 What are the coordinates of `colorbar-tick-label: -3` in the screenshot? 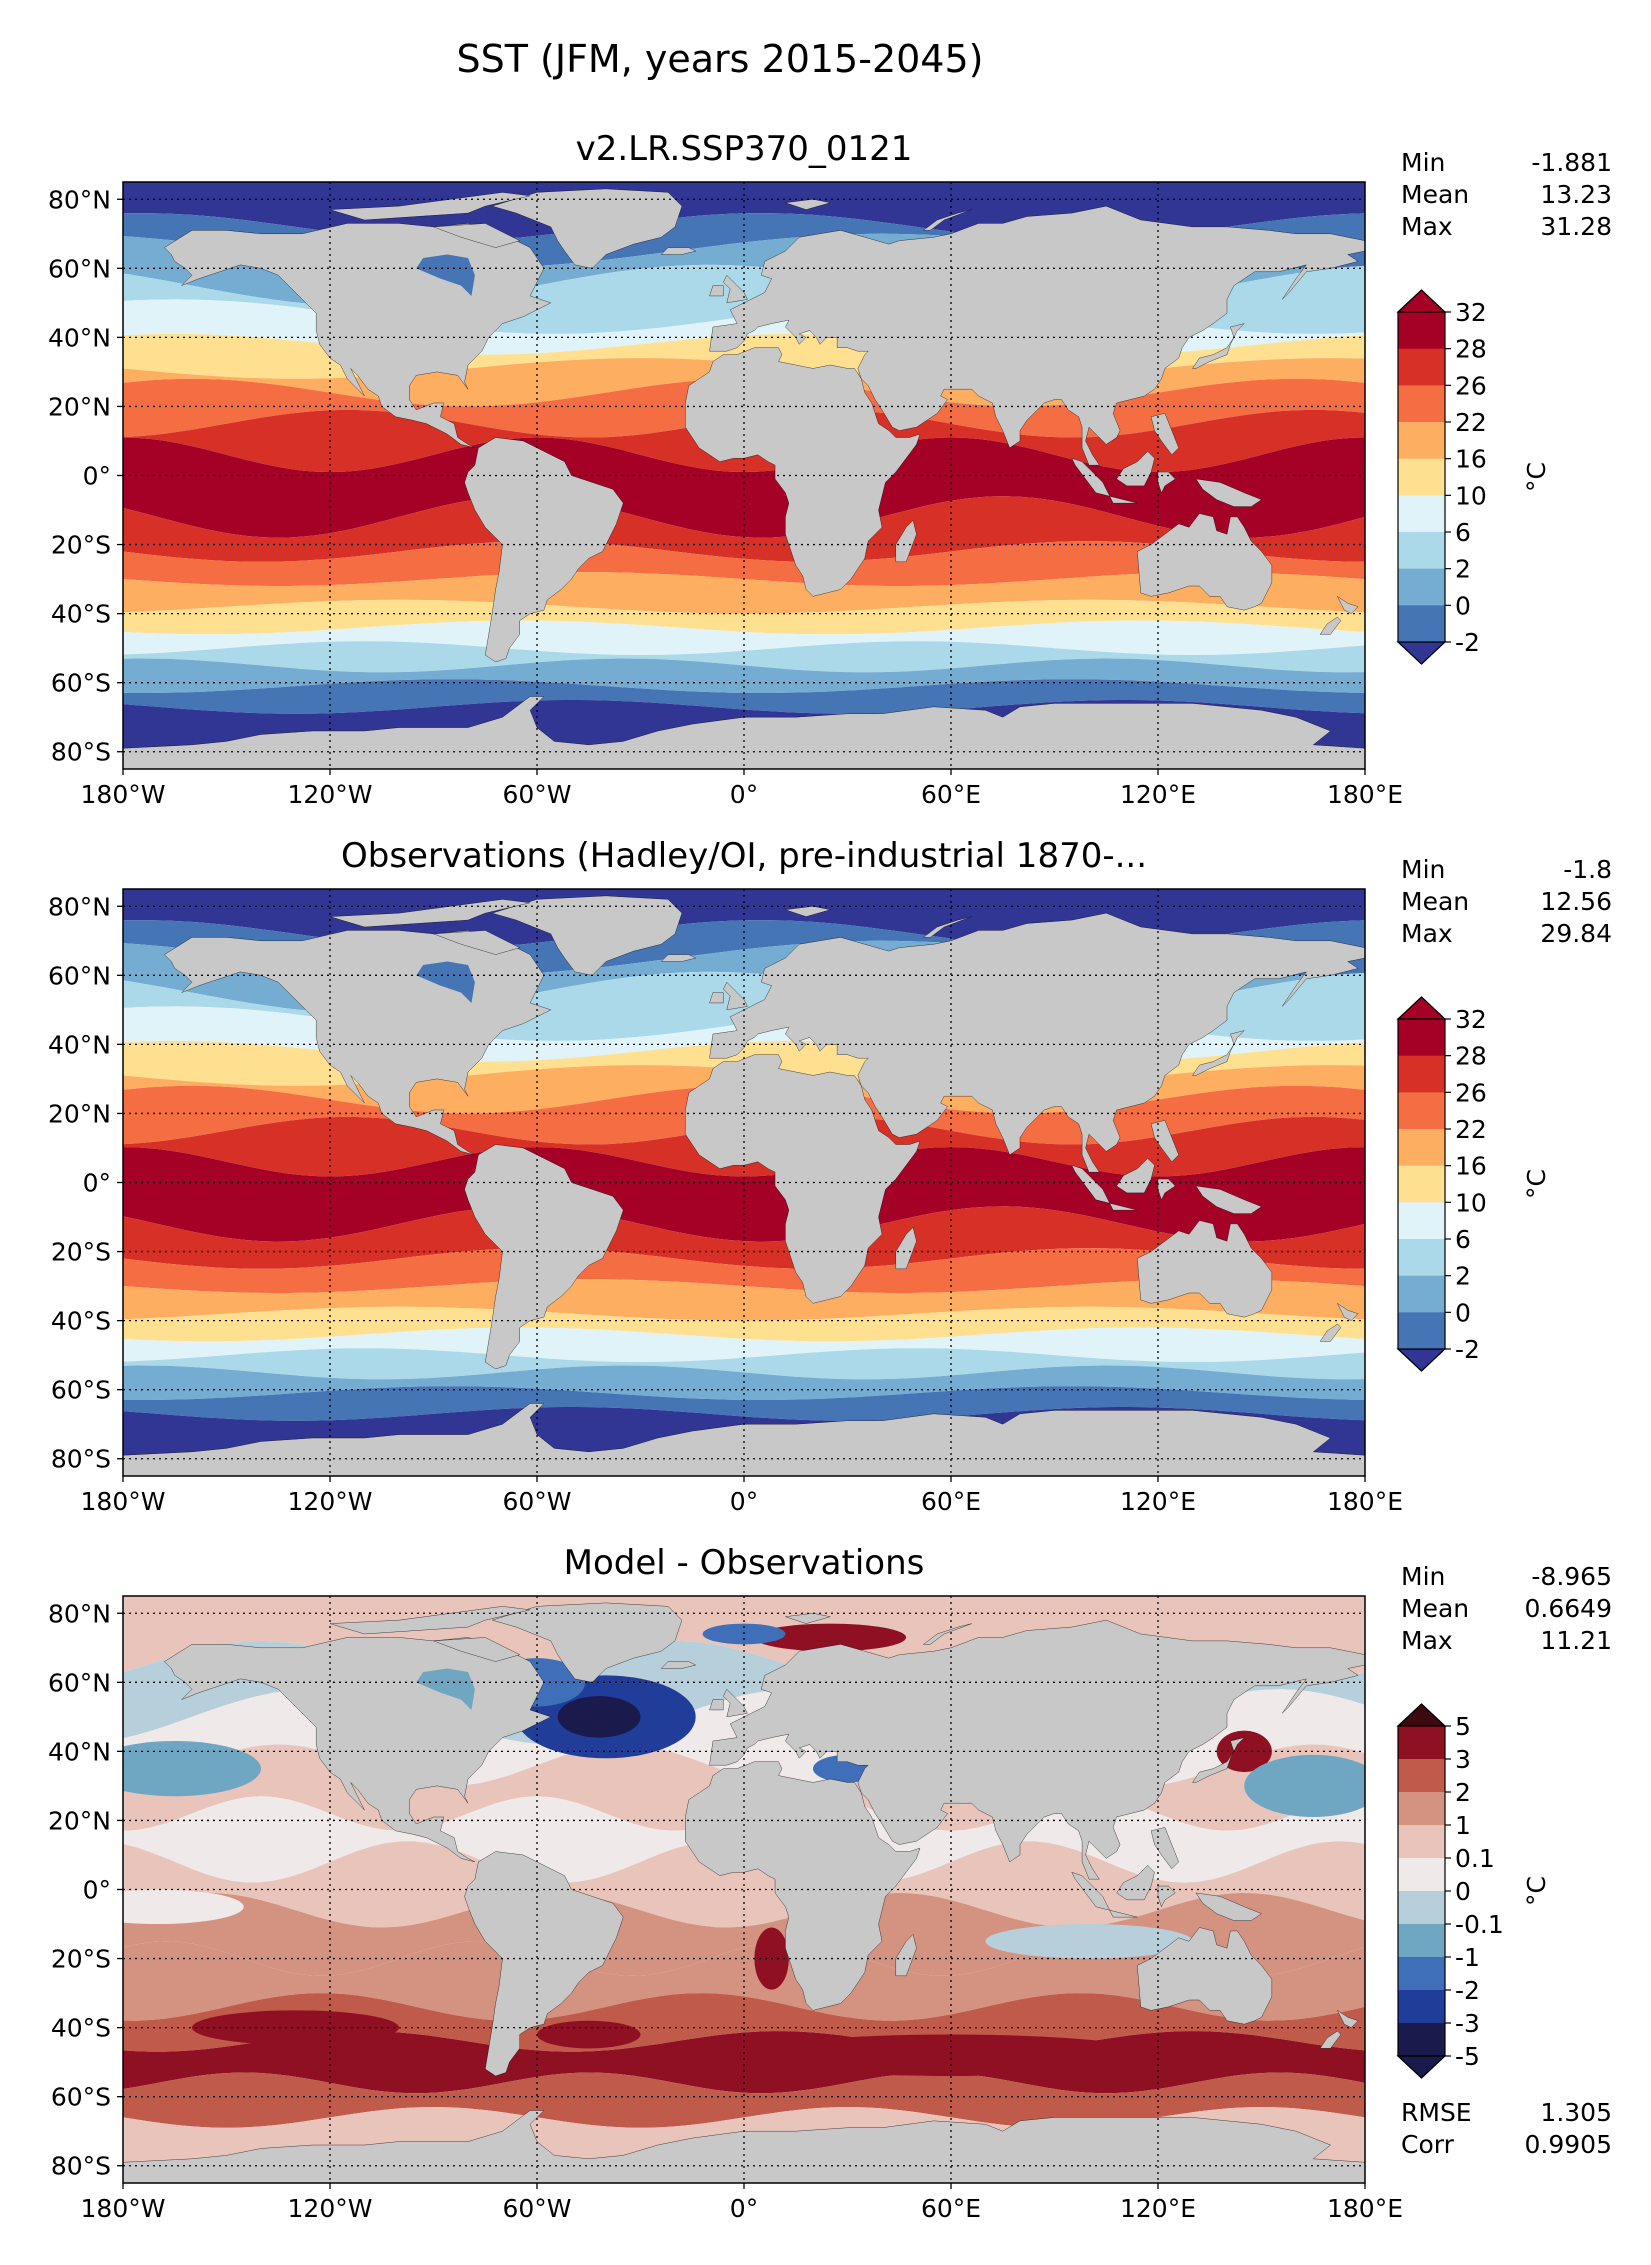 It's located at (1467, 2023).